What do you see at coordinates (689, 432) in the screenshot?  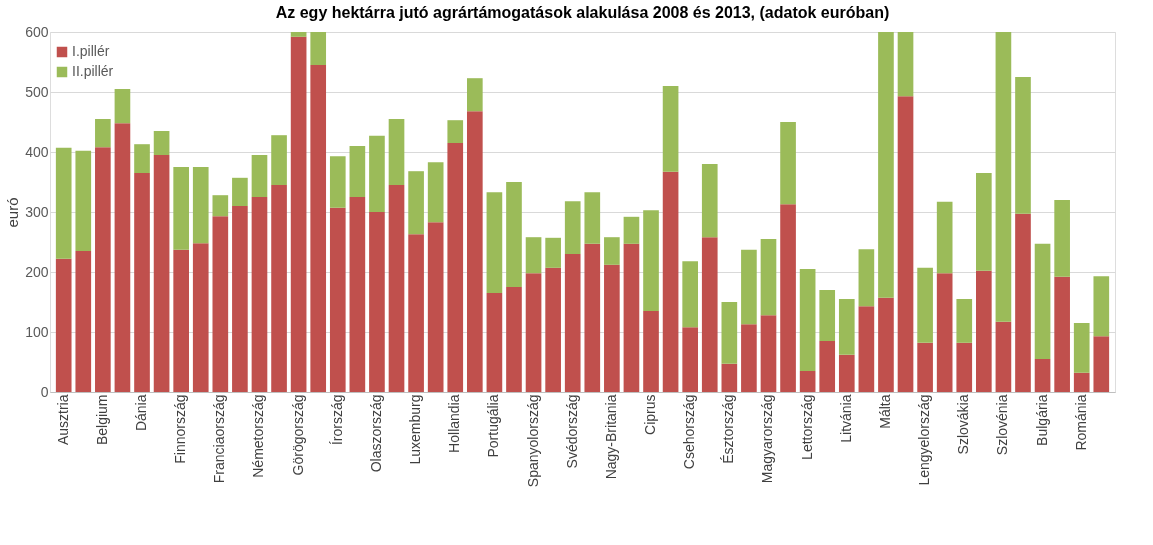 I see `x-tick-label: Csehország` at bounding box center [689, 432].